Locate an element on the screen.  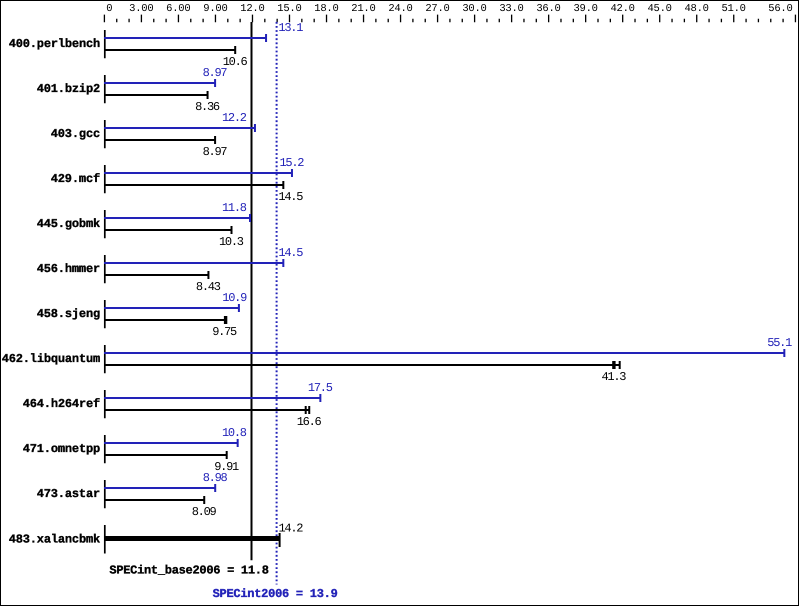
svg-text: 21.0 is located at coordinates (363, 9).